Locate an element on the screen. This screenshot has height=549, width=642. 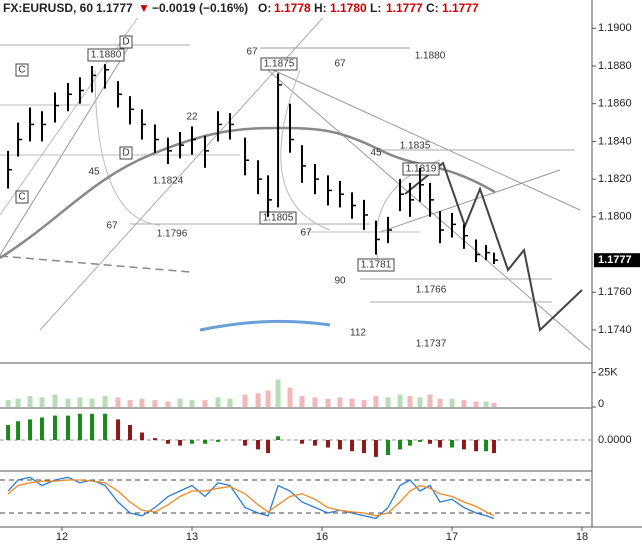
annotation: 1.1781 is located at coordinates (376, 265).